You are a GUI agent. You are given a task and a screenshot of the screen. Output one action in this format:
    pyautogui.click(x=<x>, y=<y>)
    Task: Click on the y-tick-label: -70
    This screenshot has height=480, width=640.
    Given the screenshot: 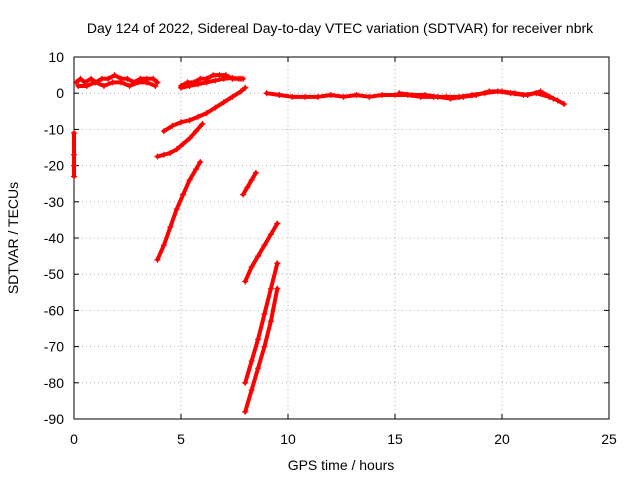 What is the action you would take?
    pyautogui.click(x=54, y=347)
    